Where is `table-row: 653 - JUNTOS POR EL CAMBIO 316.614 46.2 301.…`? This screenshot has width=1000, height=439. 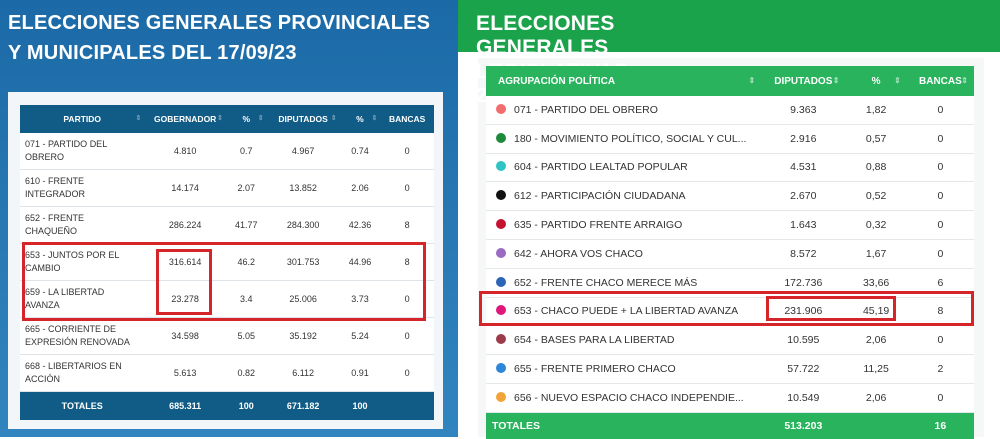
table-row: 653 - JUNTOS POR EL CAMBIO 316.614 46.2 301.… is located at coordinates (227, 262).